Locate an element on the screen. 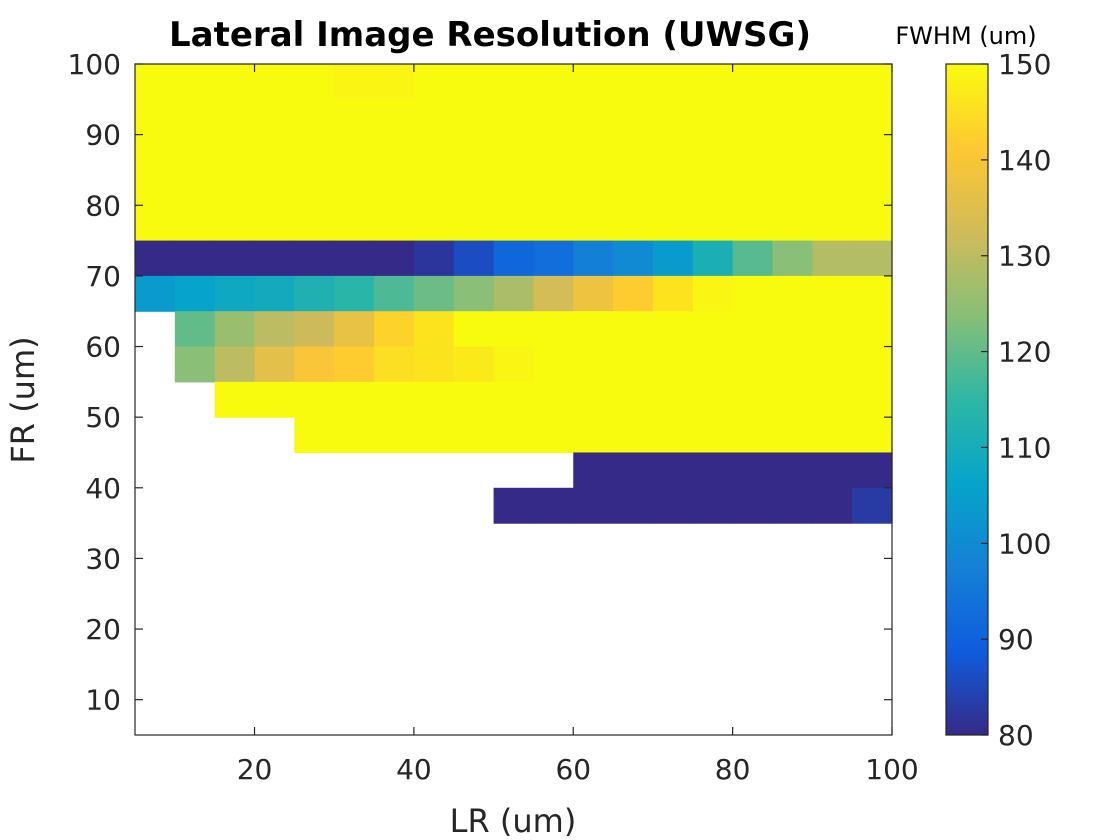 The width and height of the screenshot is (1120, 840). colorbar-tick-label: 120 is located at coordinates (1024, 352).